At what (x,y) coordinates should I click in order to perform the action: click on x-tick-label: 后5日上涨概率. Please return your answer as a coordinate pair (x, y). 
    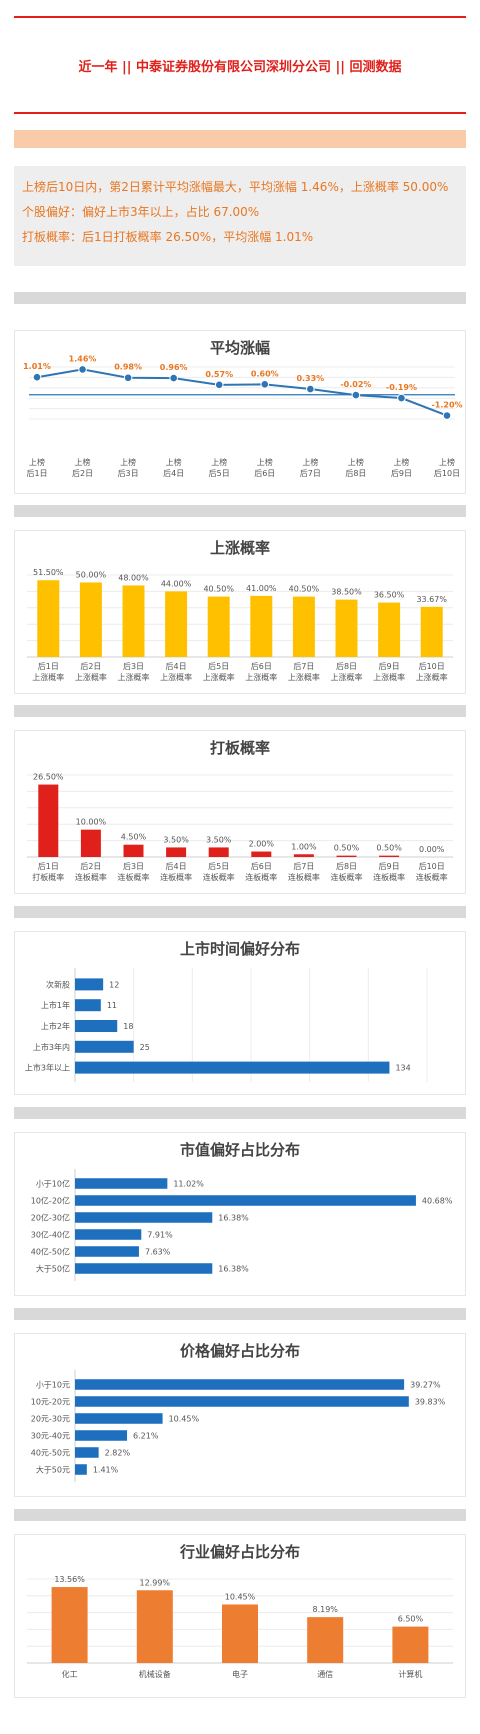
    Looking at the image, I should click on (219, 671).